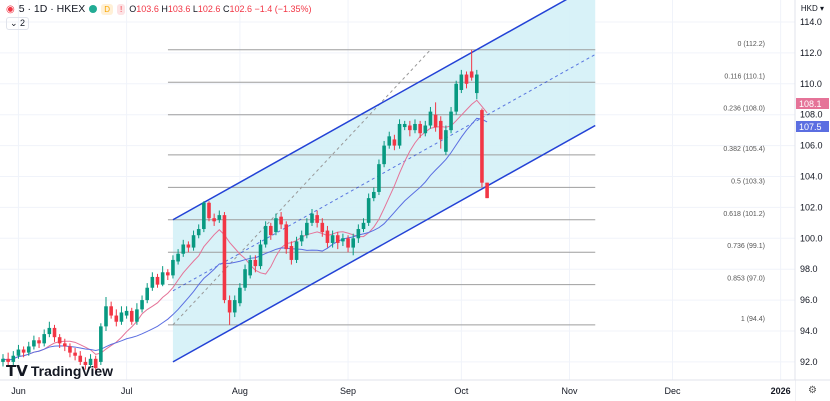 This screenshot has width=830, height=401. I want to click on indicators-toggle: ⌄ 2, so click(18, 23).